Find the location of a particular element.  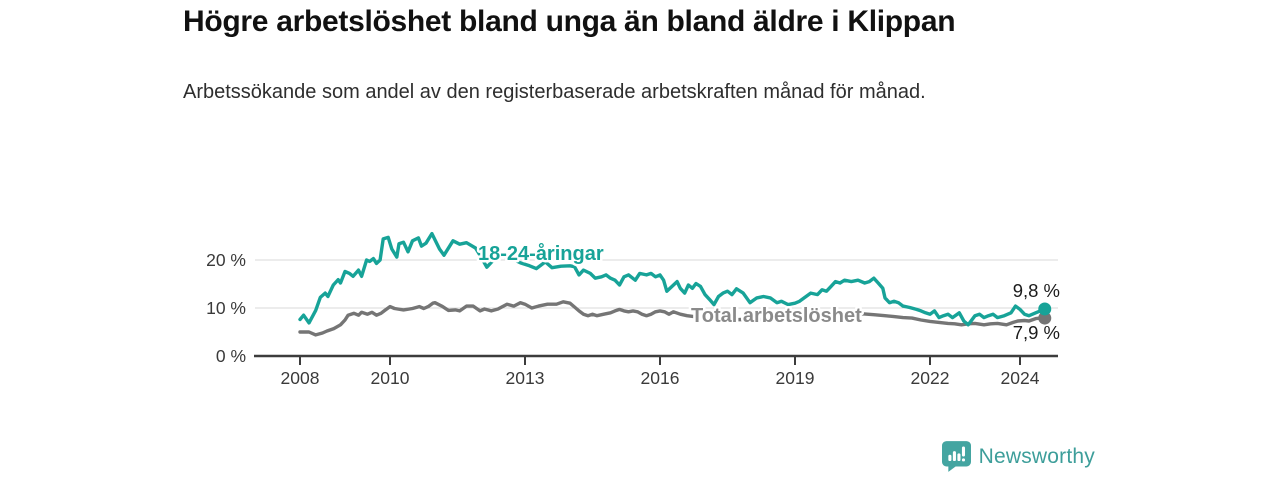

series-line-young is located at coordinates (672, 279).